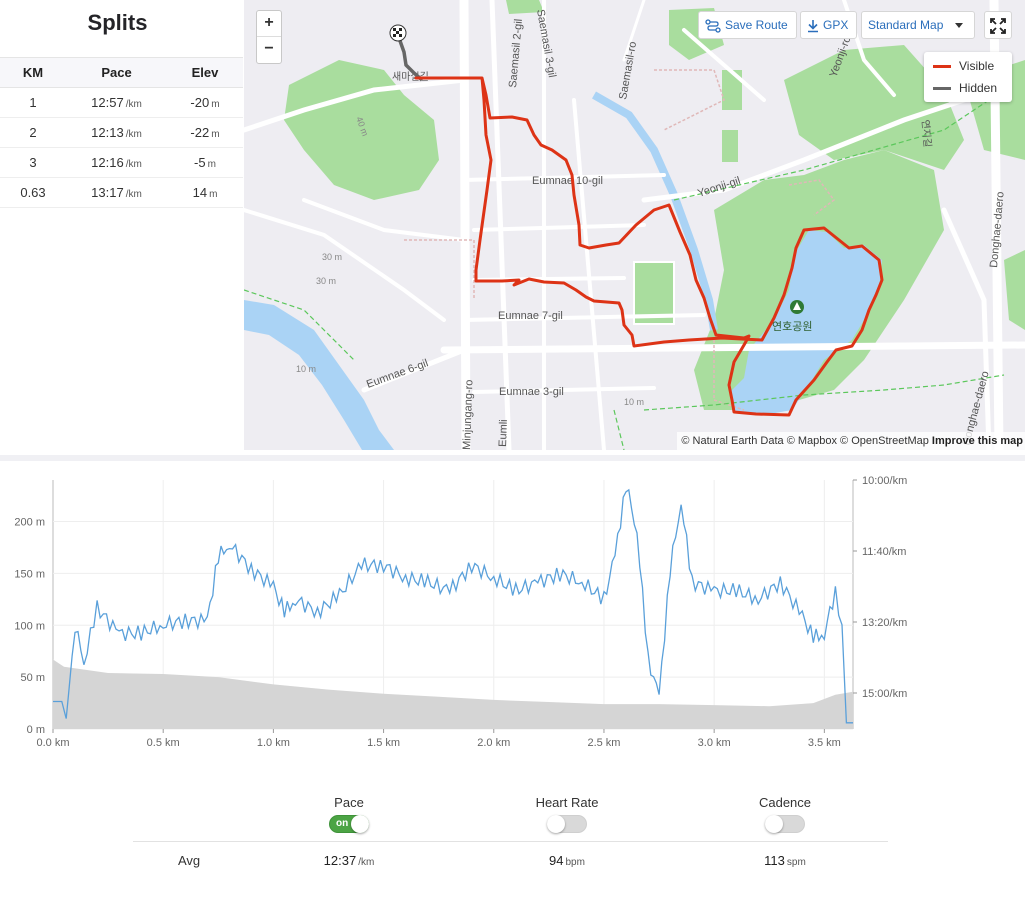 This screenshot has height=900, width=1025. What do you see at coordinates (33, 678) in the screenshot?
I see `y-left-tick-label: 50 m` at bounding box center [33, 678].